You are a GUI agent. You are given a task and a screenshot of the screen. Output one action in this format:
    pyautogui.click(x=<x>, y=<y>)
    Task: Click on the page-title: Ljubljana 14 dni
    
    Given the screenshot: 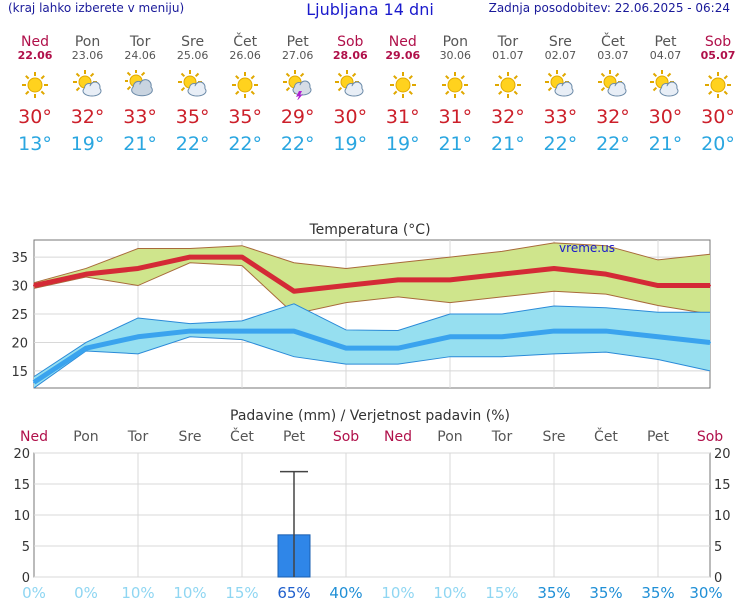 What is the action you would take?
    pyautogui.click(x=370, y=9)
    